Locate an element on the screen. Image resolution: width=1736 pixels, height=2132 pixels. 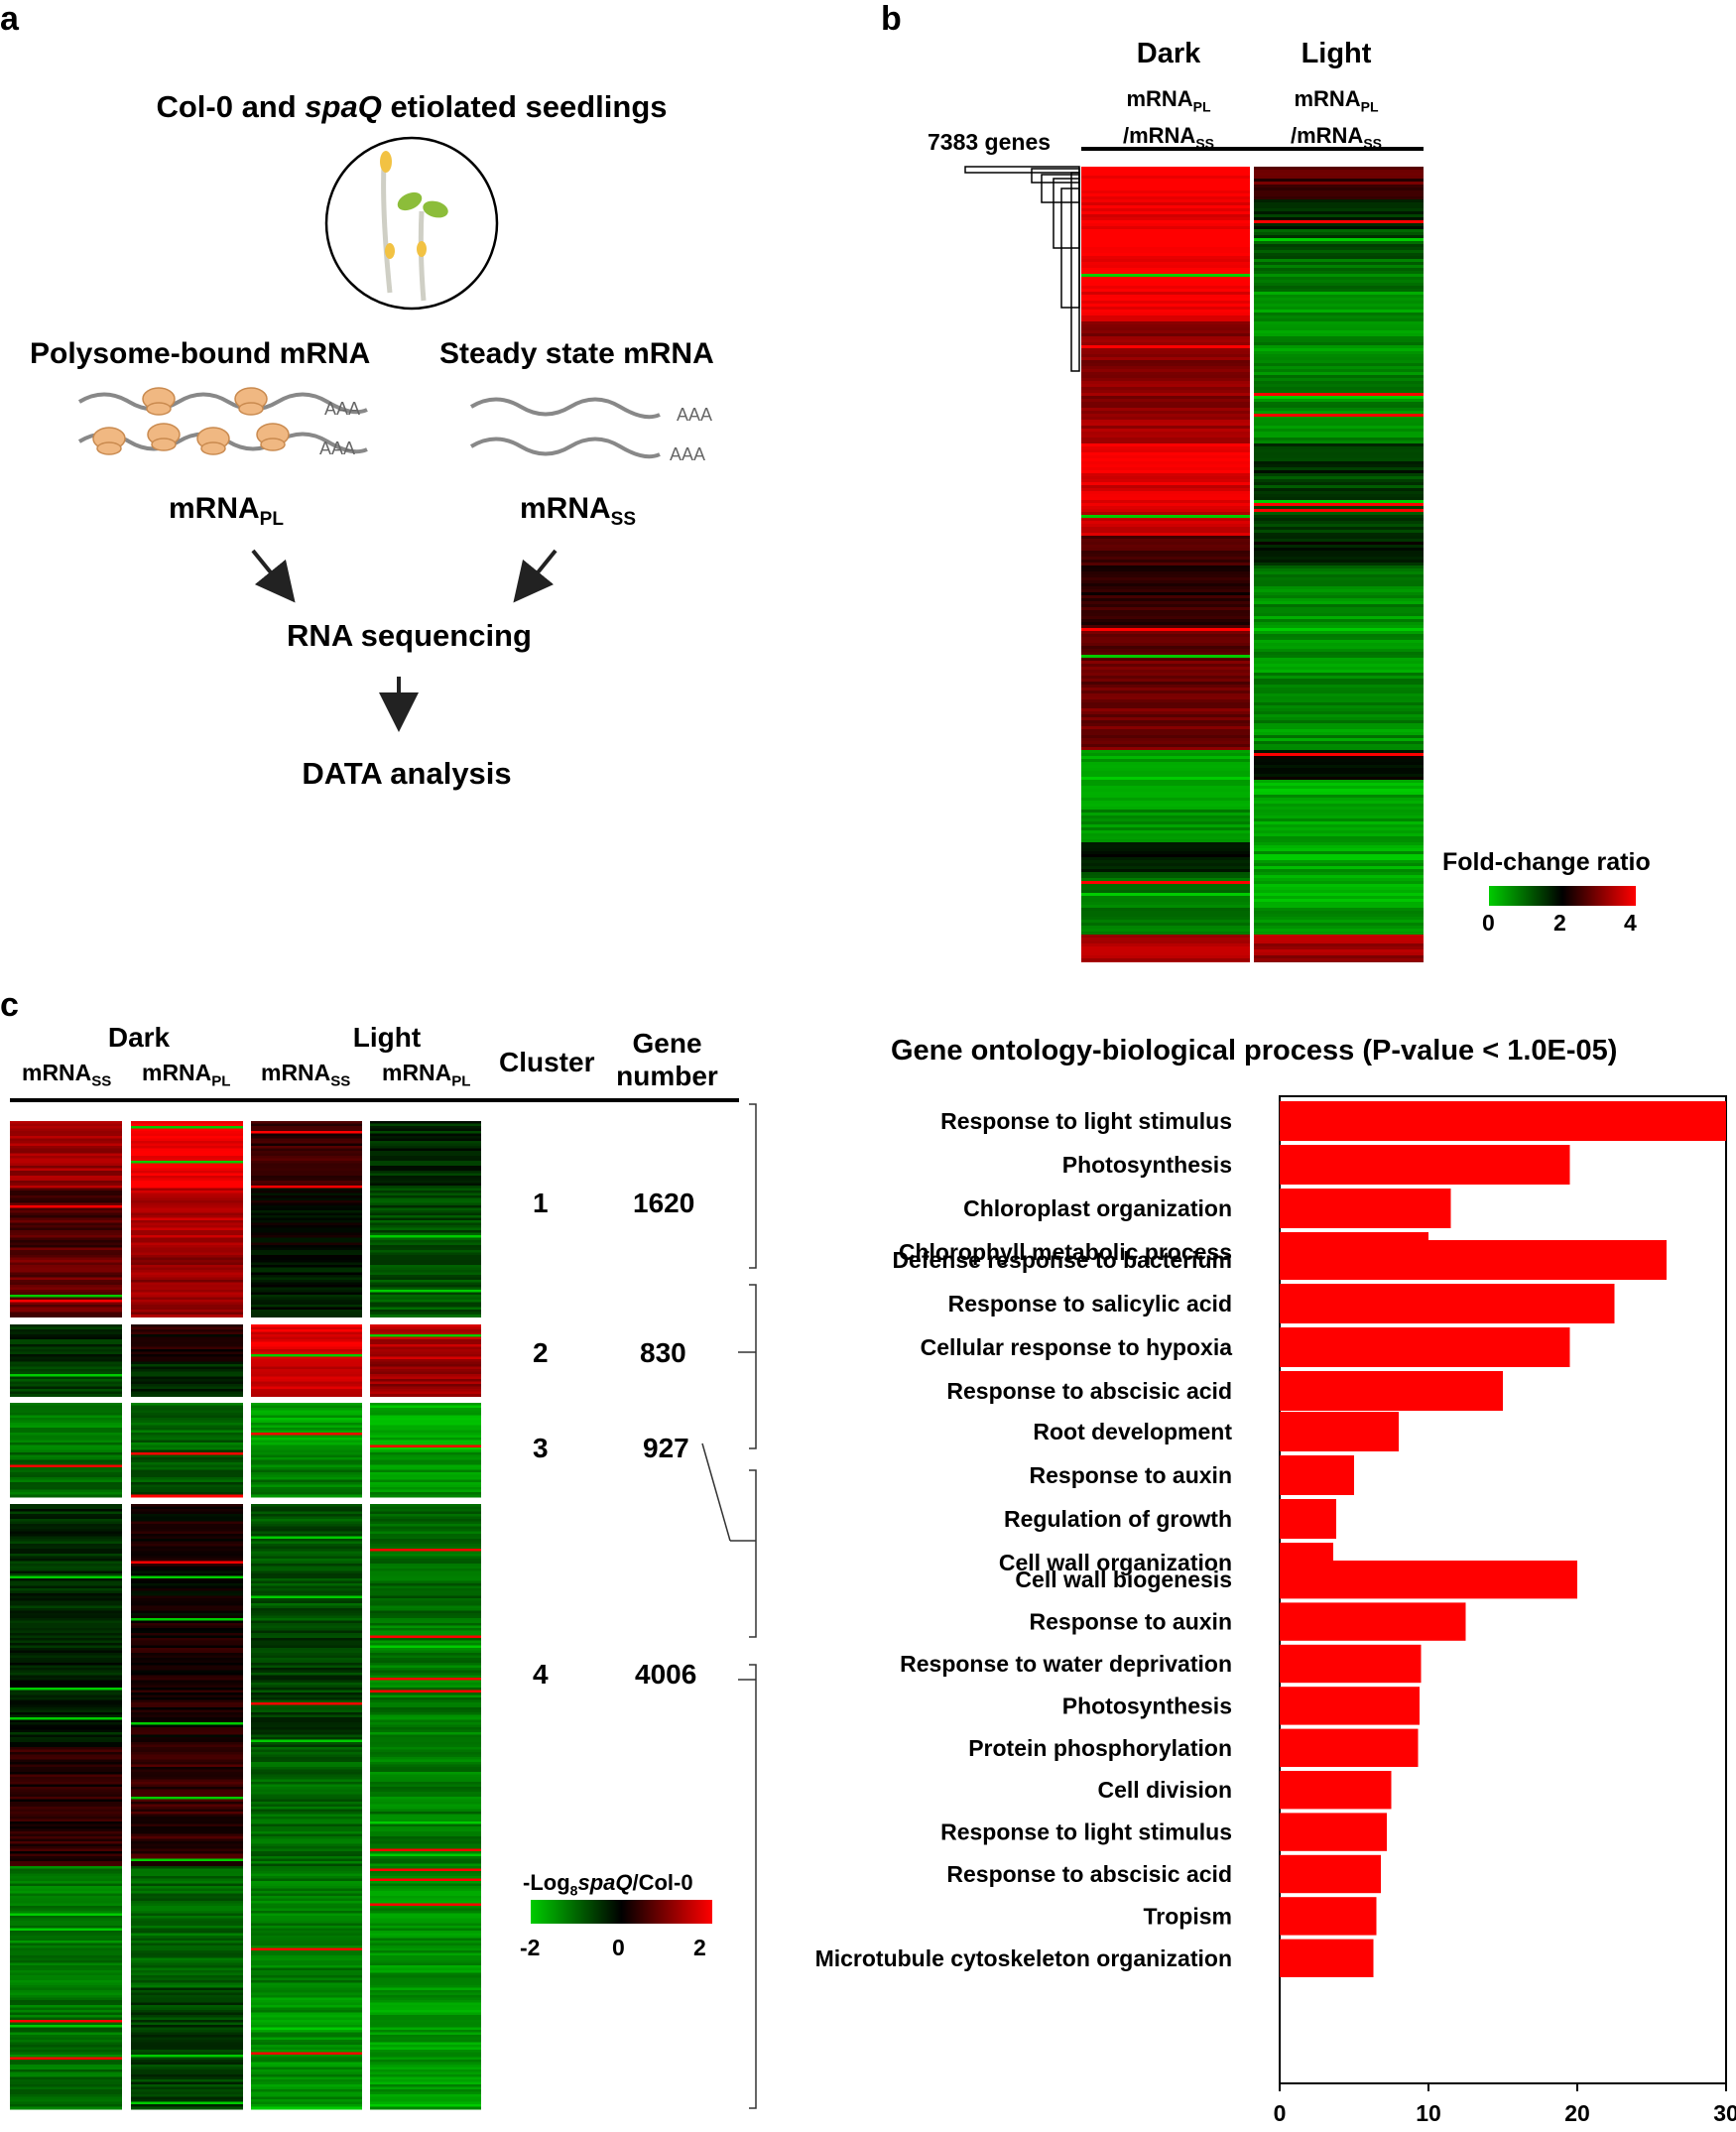
polysome-label: Polysome-bound mRNA is located at coordinates (200, 353).